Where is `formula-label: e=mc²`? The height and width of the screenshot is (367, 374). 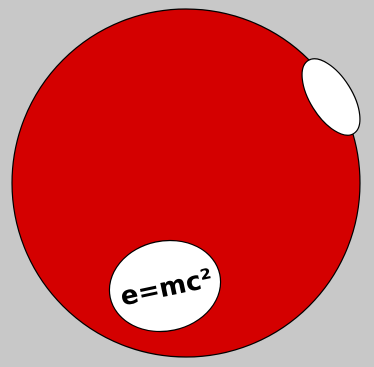
formula-label: e=mc² is located at coordinates (165, 286).